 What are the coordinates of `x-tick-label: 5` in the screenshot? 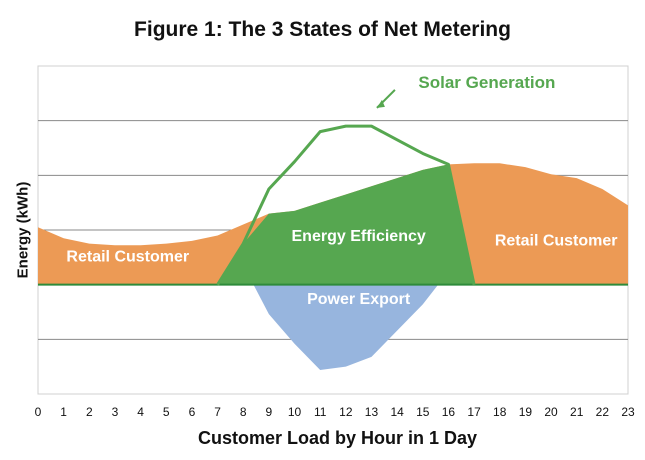 It's located at (166, 412).